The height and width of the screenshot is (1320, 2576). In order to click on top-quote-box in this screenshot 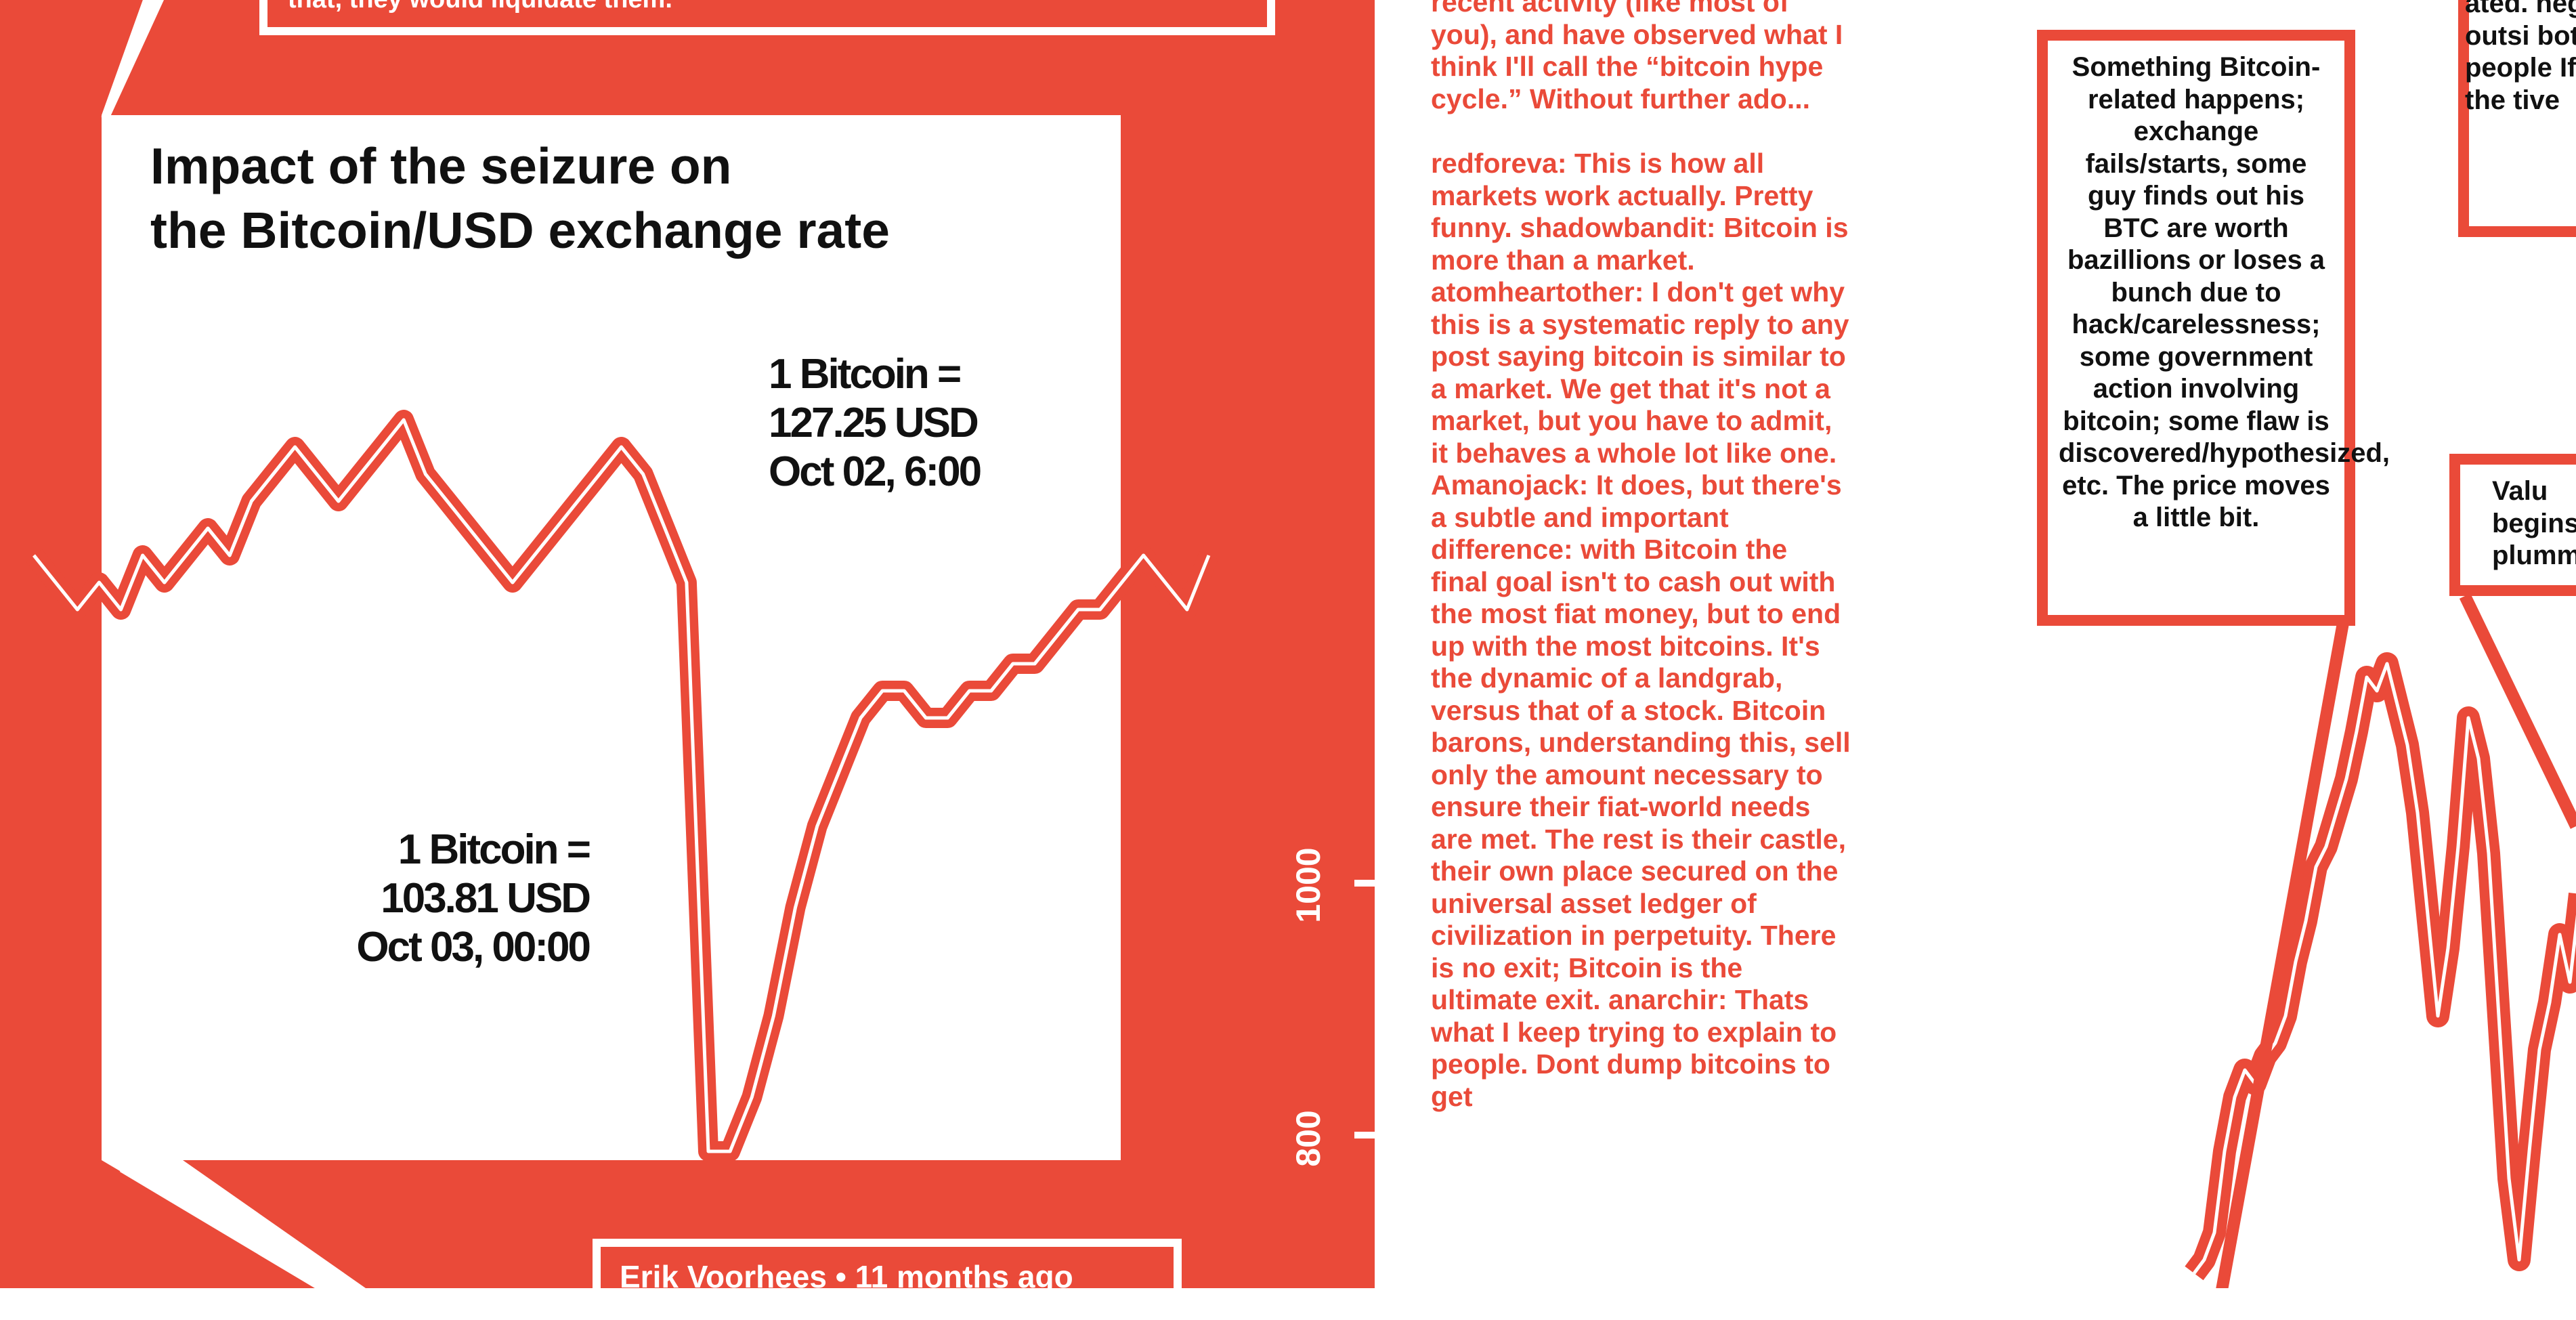, I will do `click(767, 17)`.